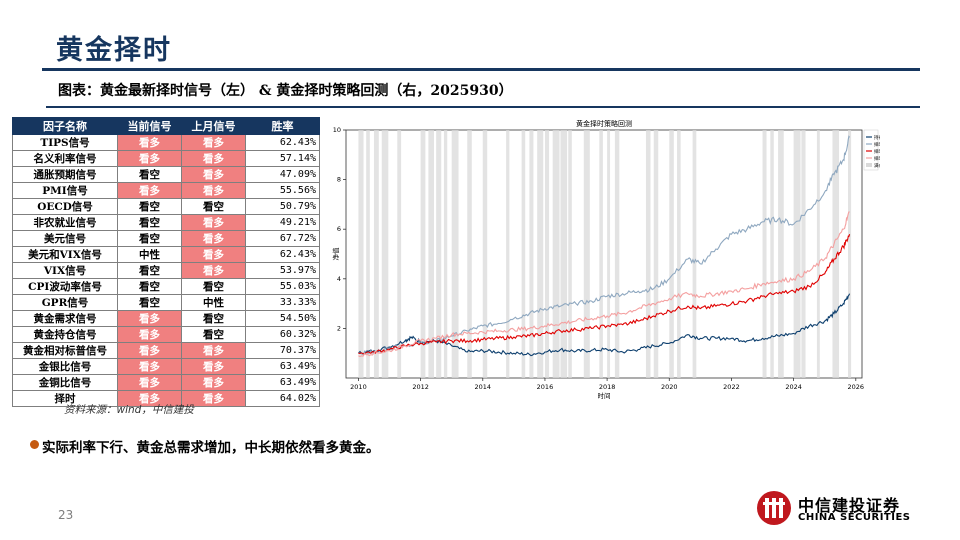 The width and height of the screenshot is (960, 540). I want to click on bullet-dot, so click(34, 444).